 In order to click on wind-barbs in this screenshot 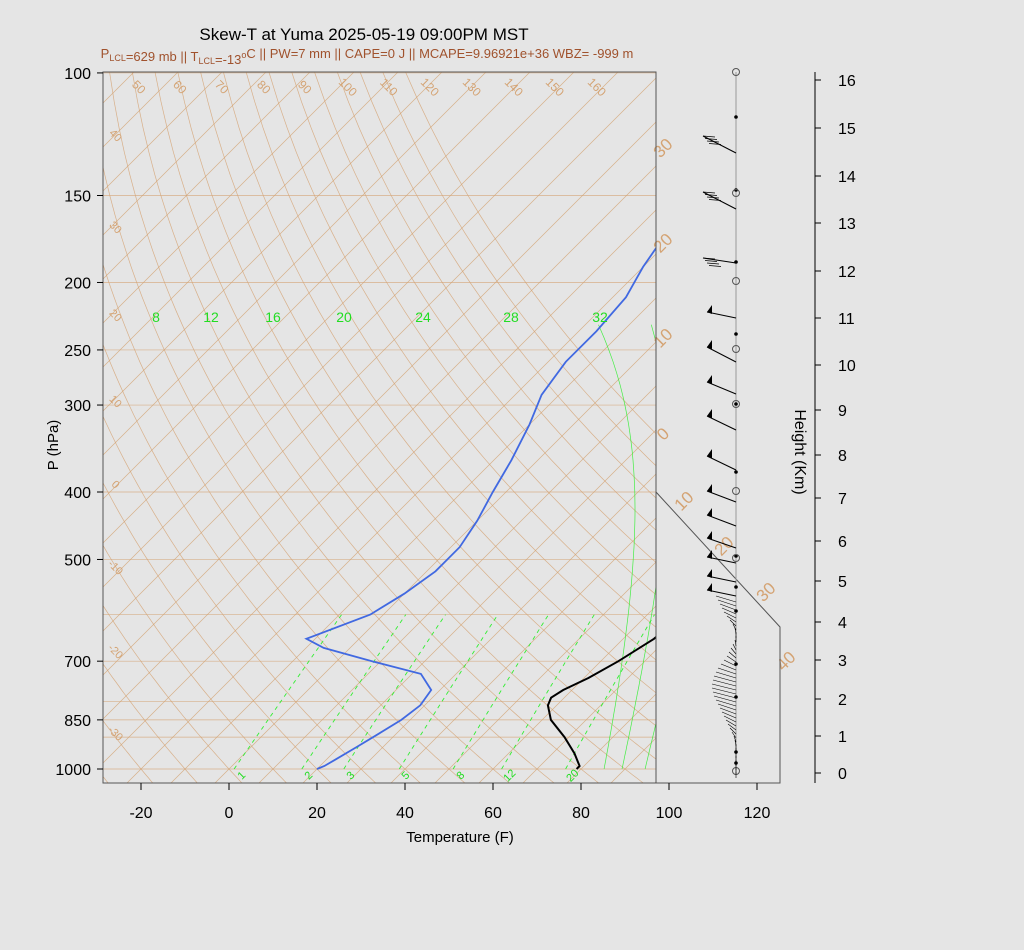, I will do `click(721, 423)`.